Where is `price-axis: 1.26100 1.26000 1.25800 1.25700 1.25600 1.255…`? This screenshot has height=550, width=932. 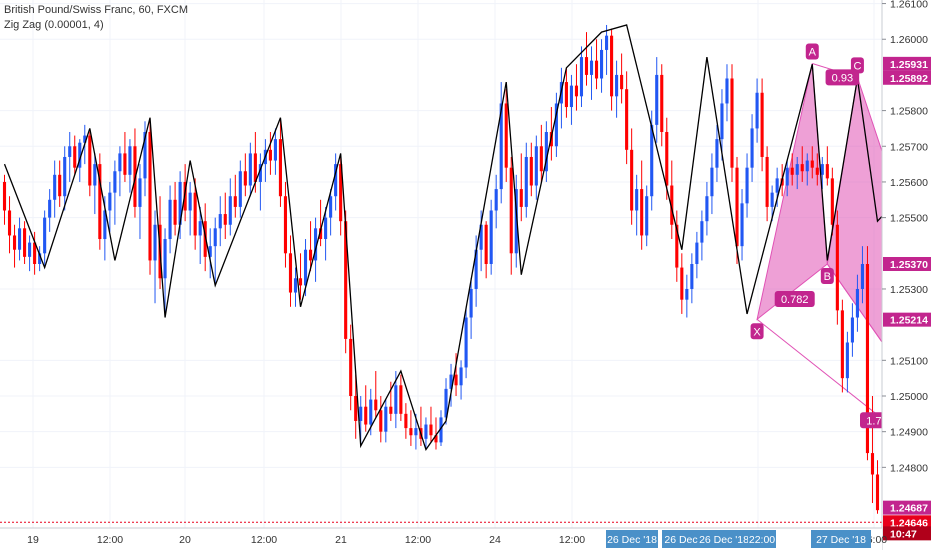
price-axis: 1.26100 1.26000 1.25800 1.25700 1.25600 1.255… is located at coordinates (906, 275).